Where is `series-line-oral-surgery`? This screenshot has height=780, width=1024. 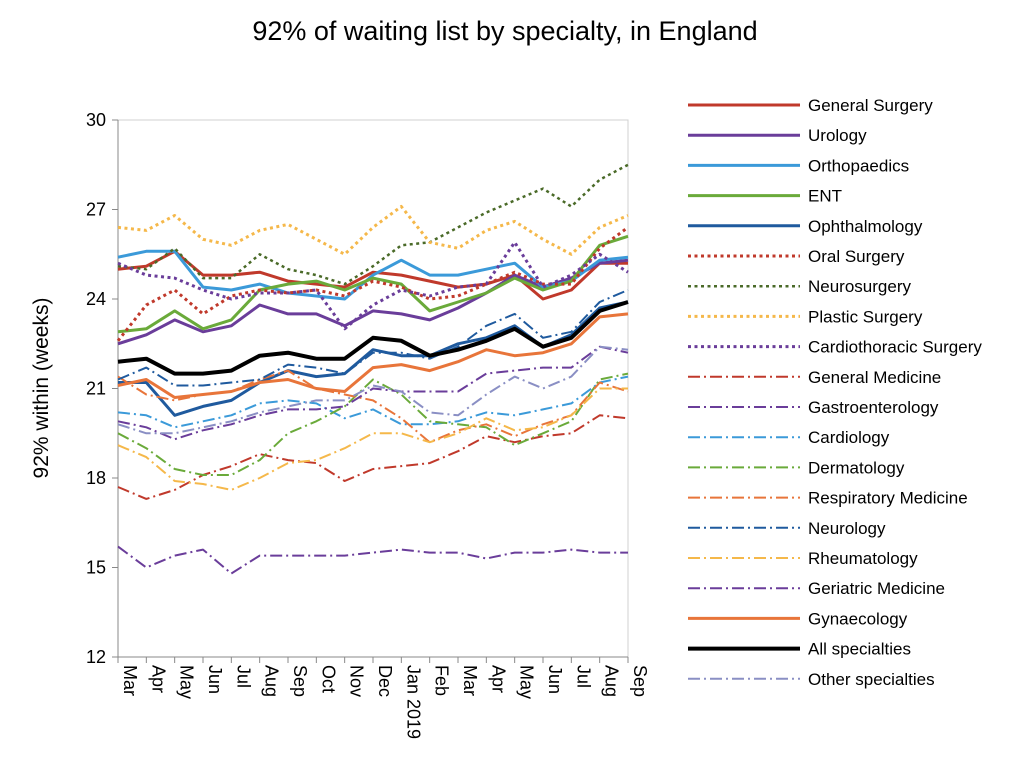 series-line-oral-surgery is located at coordinates (372, 284).